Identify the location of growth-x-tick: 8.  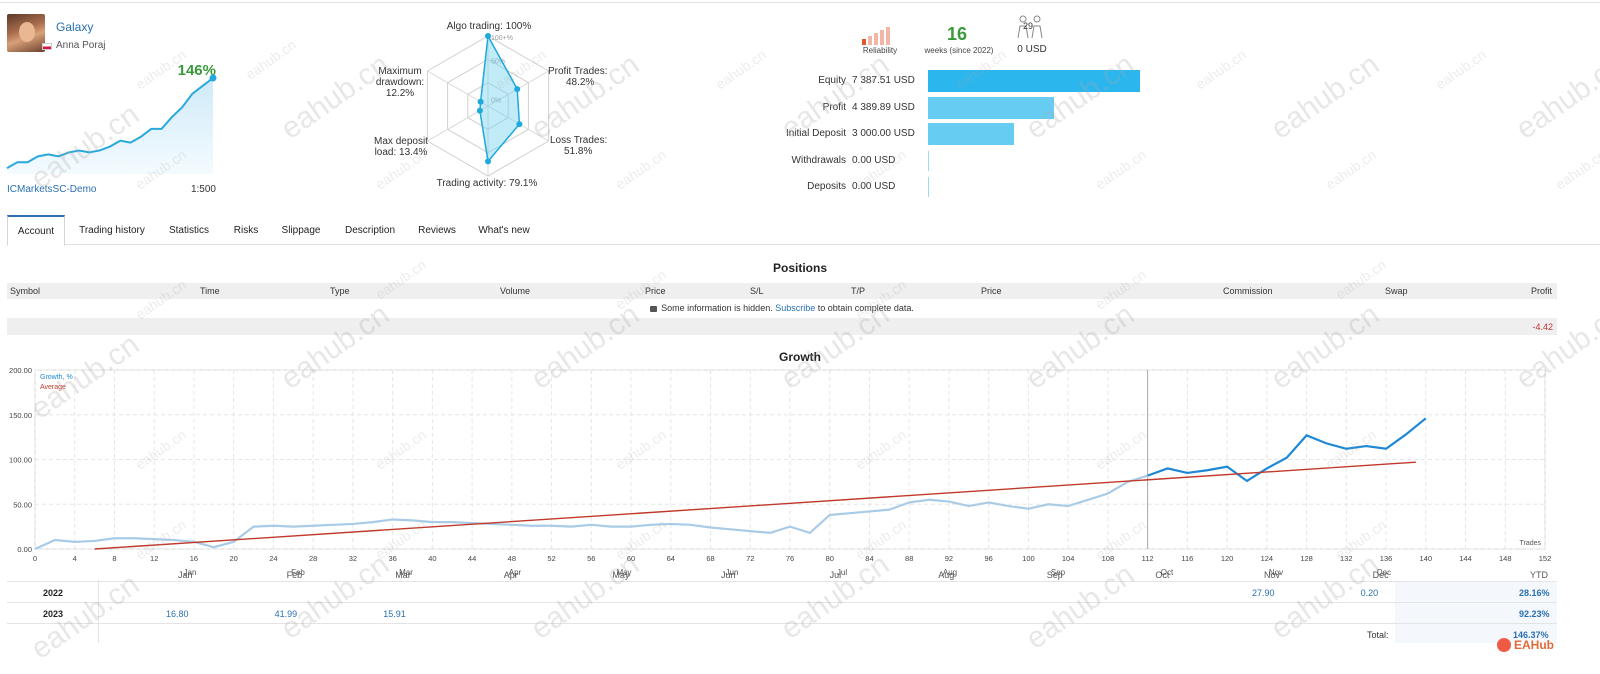
(114, 558).